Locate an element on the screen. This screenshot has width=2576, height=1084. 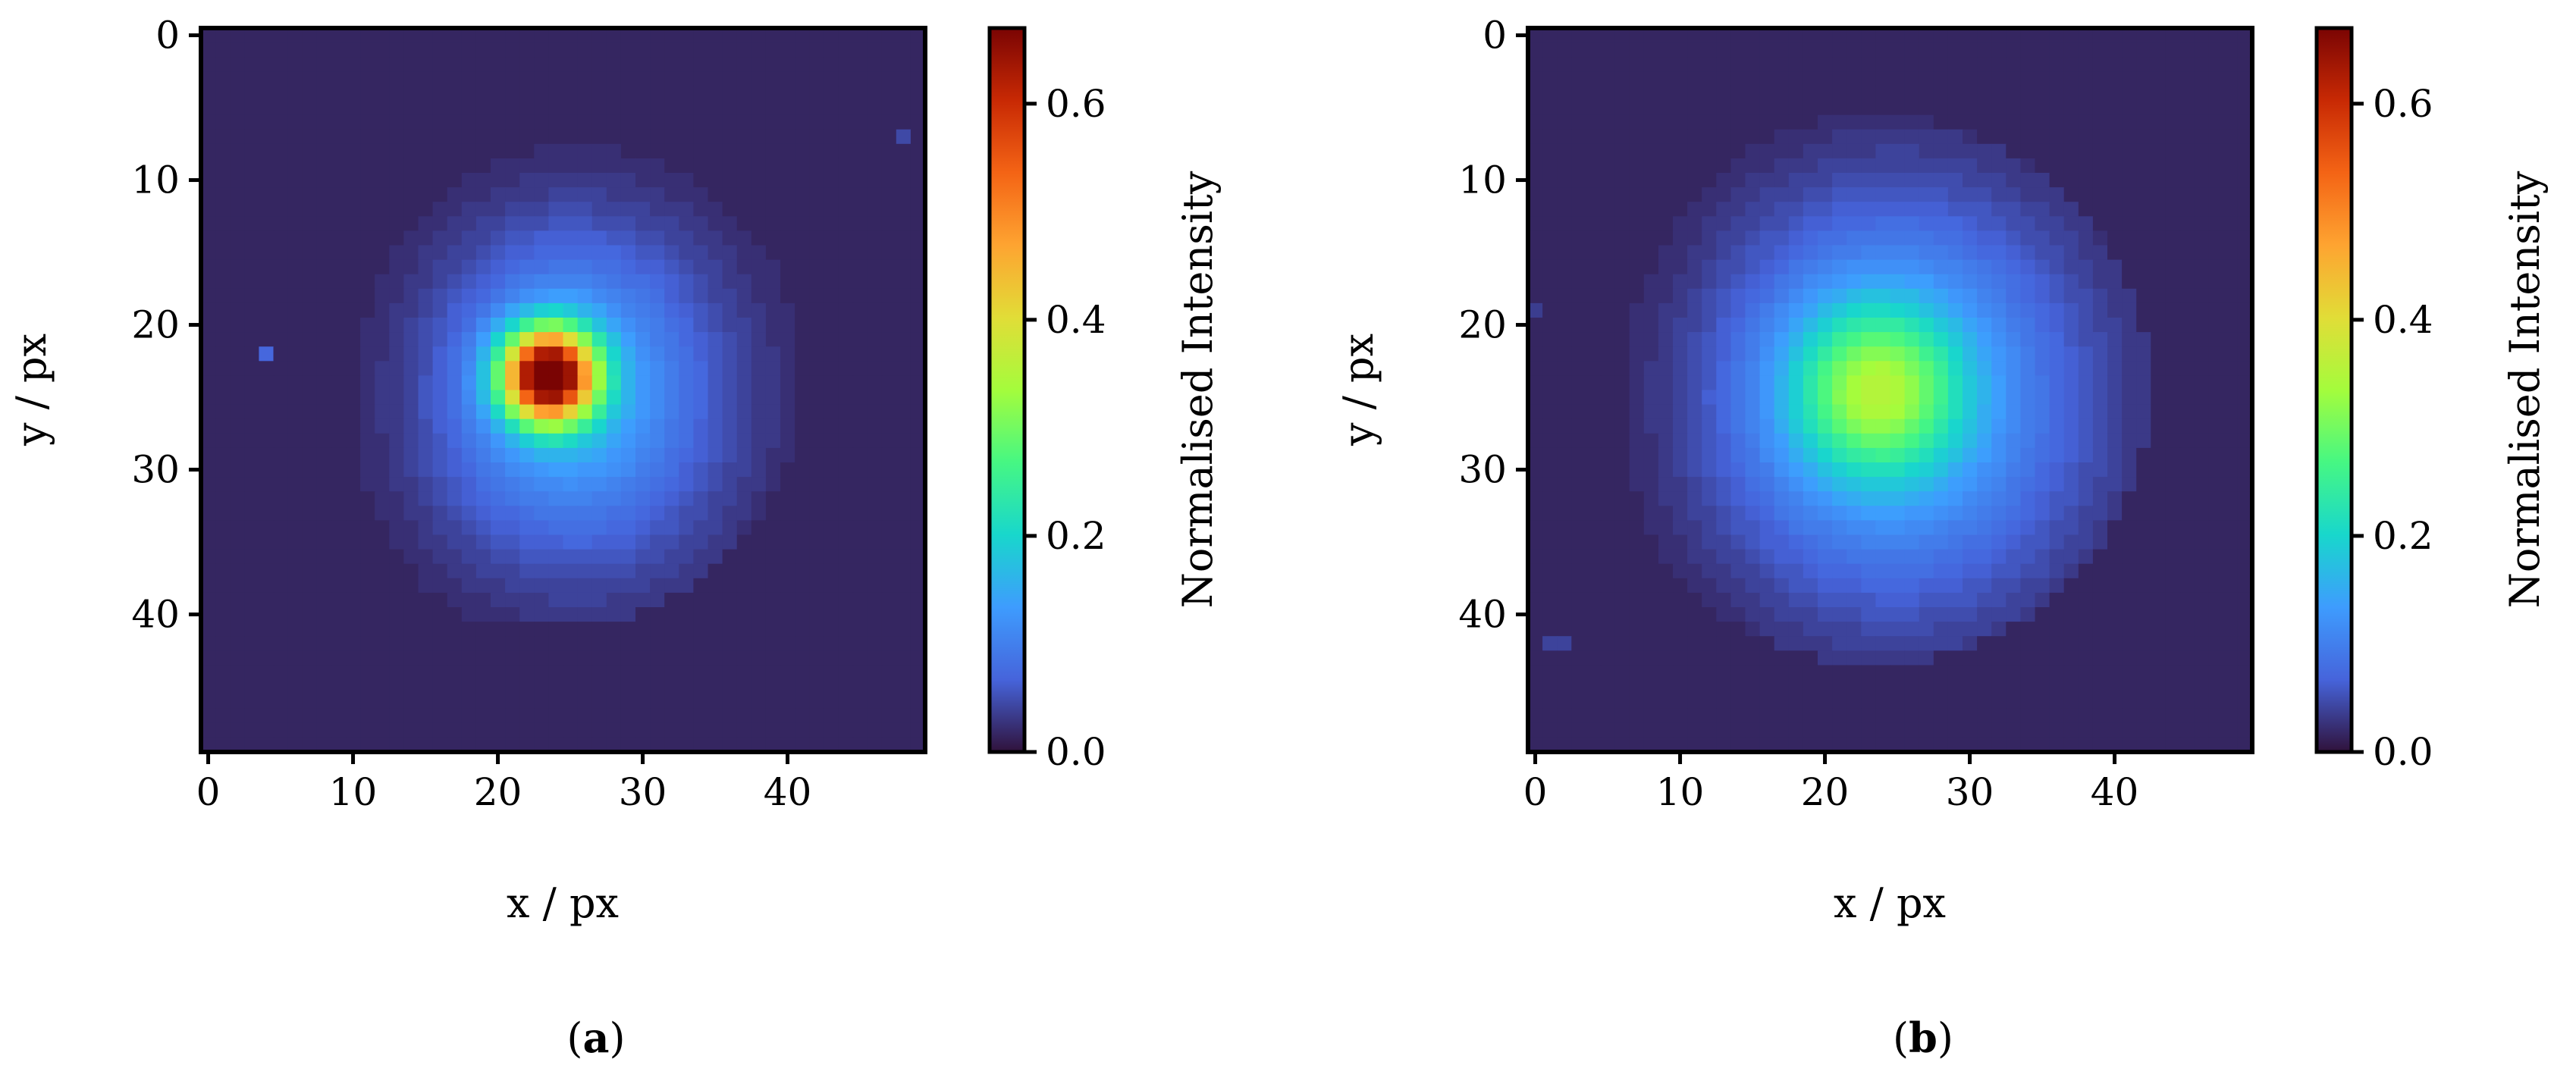
colorbar is located at coordinates (1007, 390).